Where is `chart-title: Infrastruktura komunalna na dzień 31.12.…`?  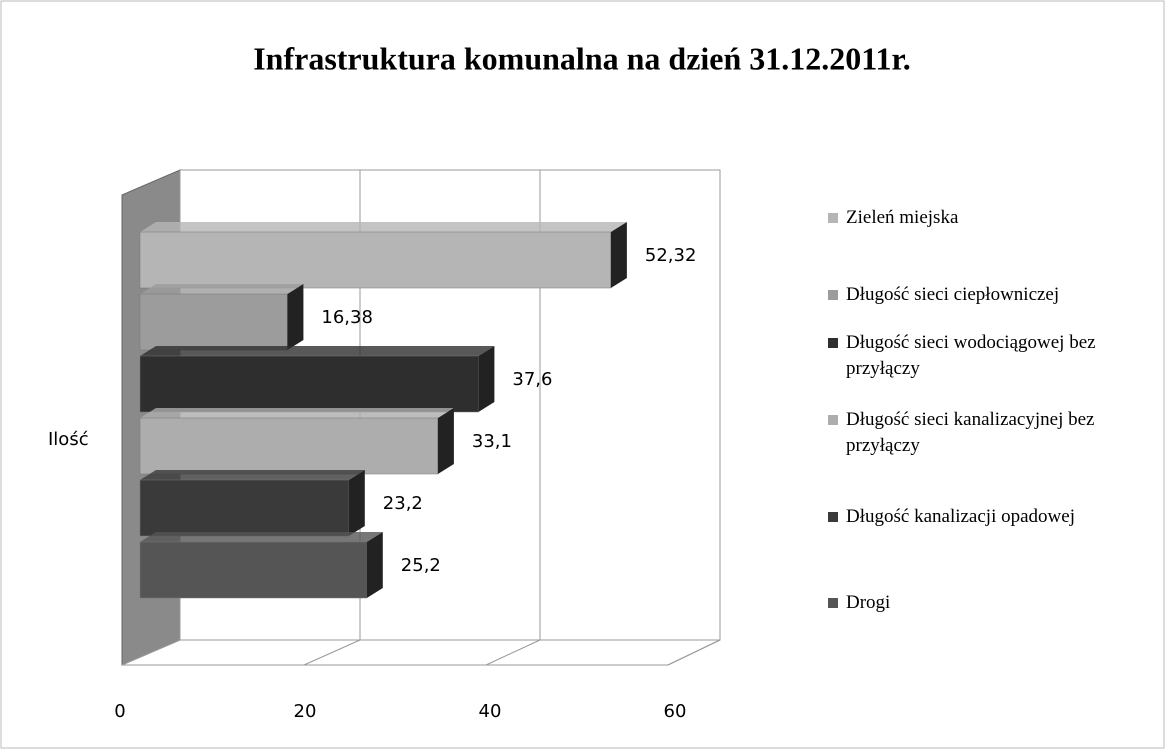 chart-title: Infrastruktura komunalna na dzień 31.12.… is located at coordinates (582, 58).